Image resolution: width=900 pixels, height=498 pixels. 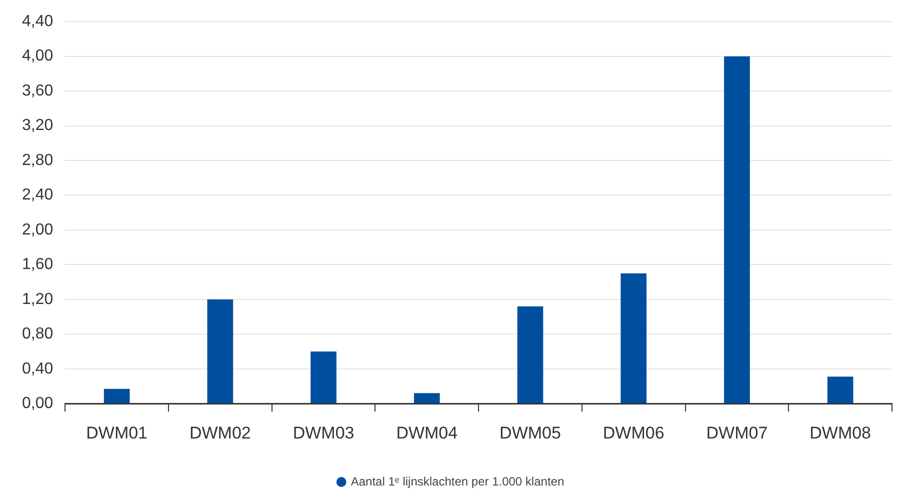 What do you see at coordinates (117, 432) in the screenshot?
I see `x-tick-label: DWM01` at bounding box center [117, 432].